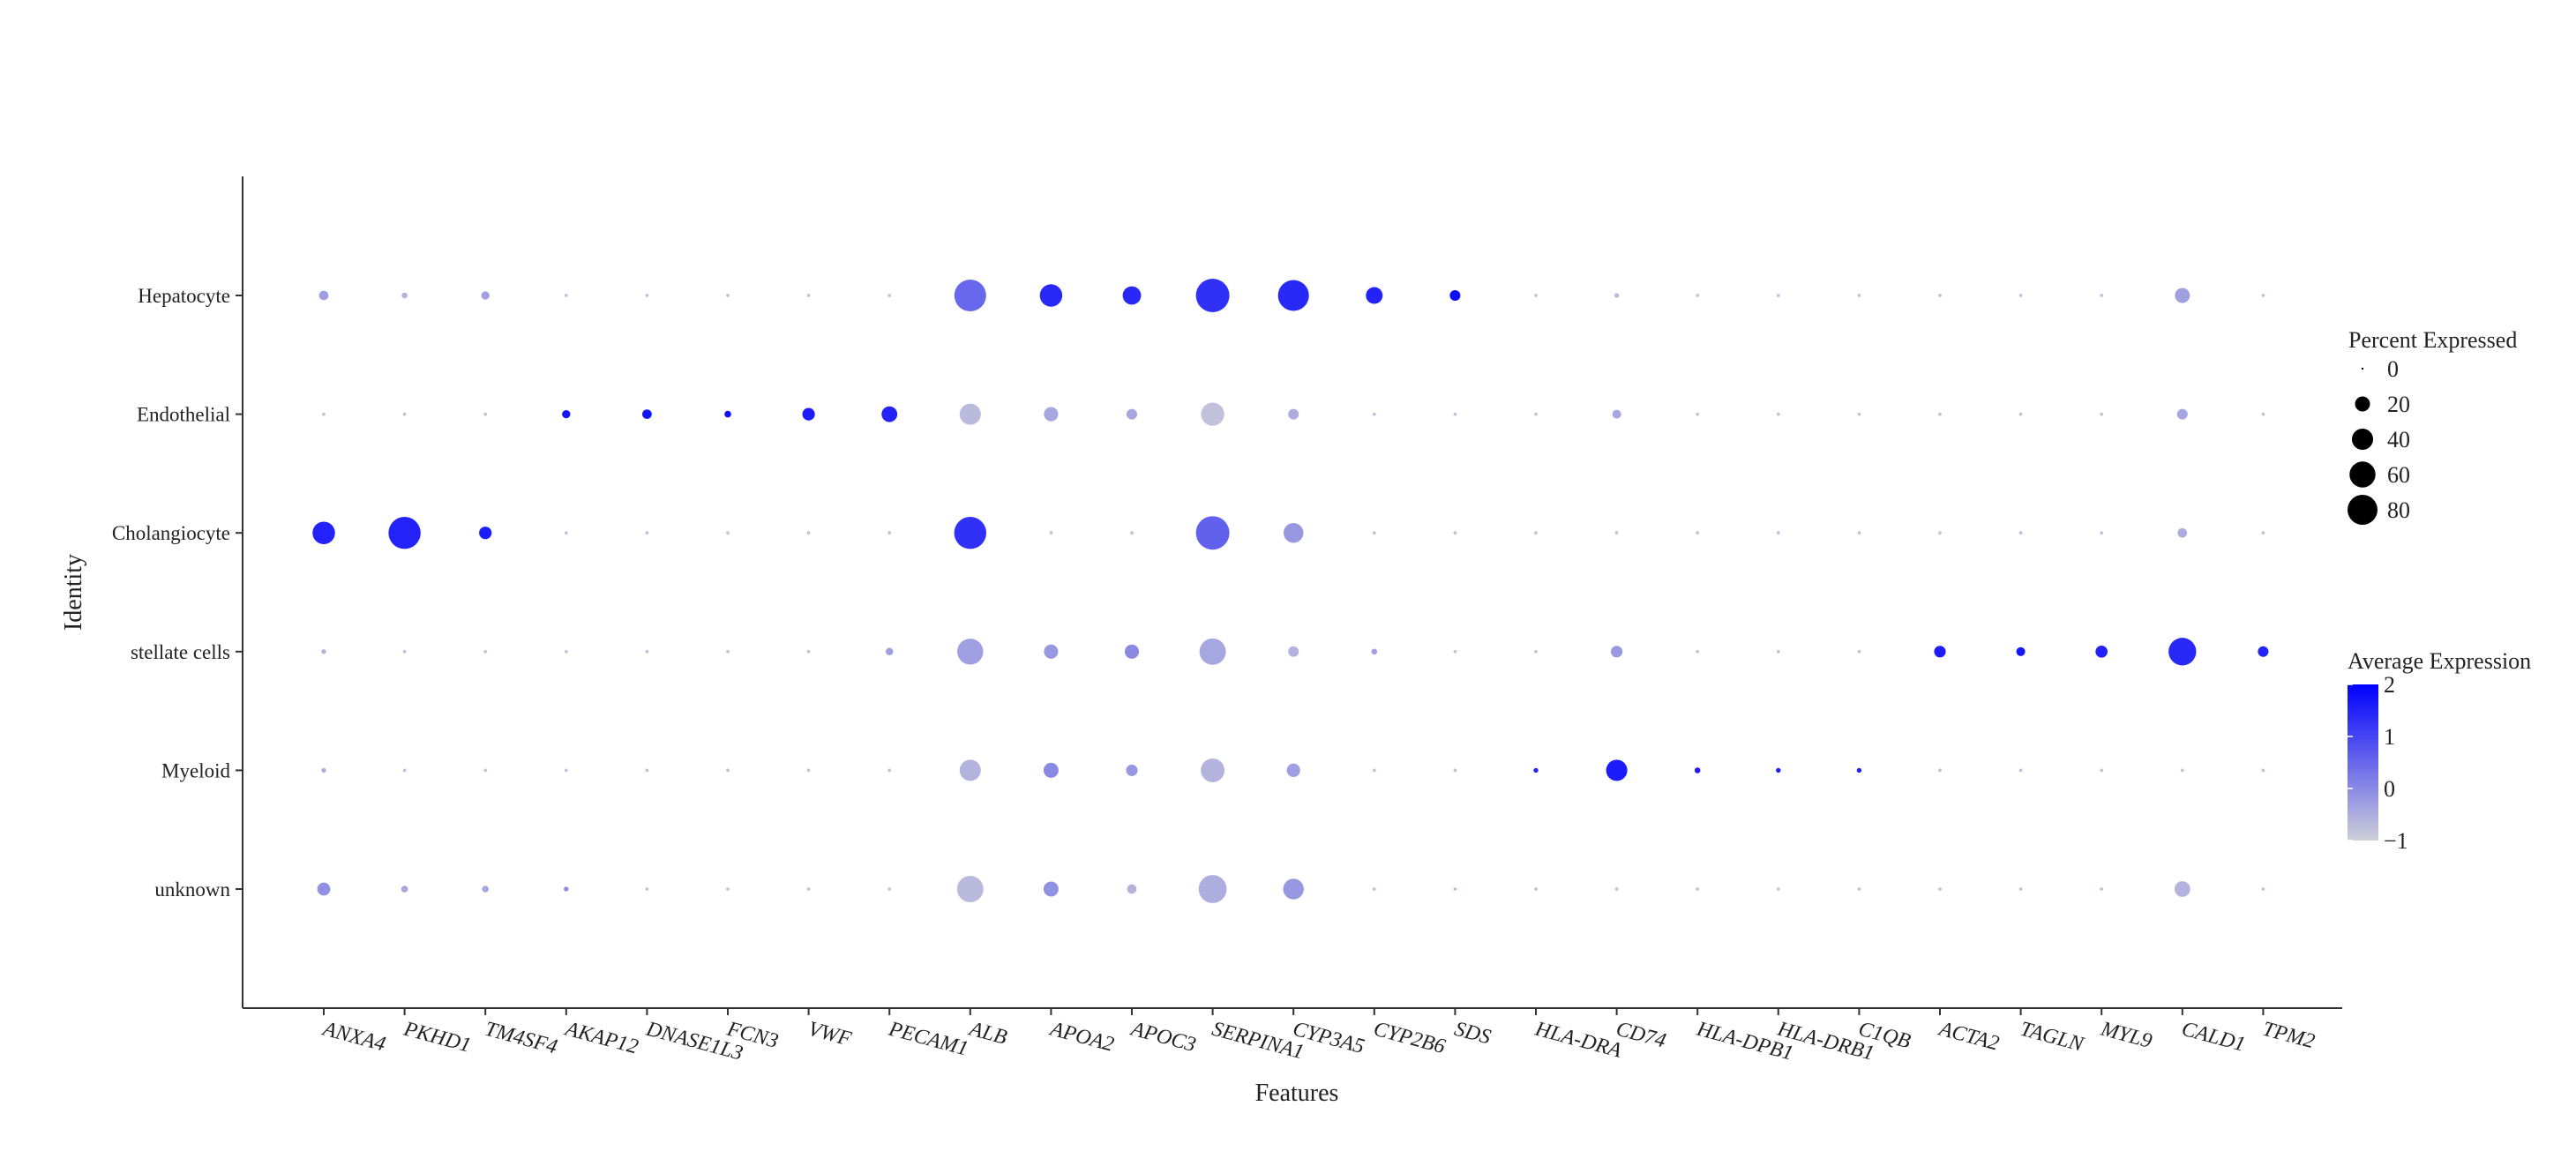  Describe the element at coordinates (1163, 1037) in the screenshot. I see `x-tick-label: APOC3` at that location.